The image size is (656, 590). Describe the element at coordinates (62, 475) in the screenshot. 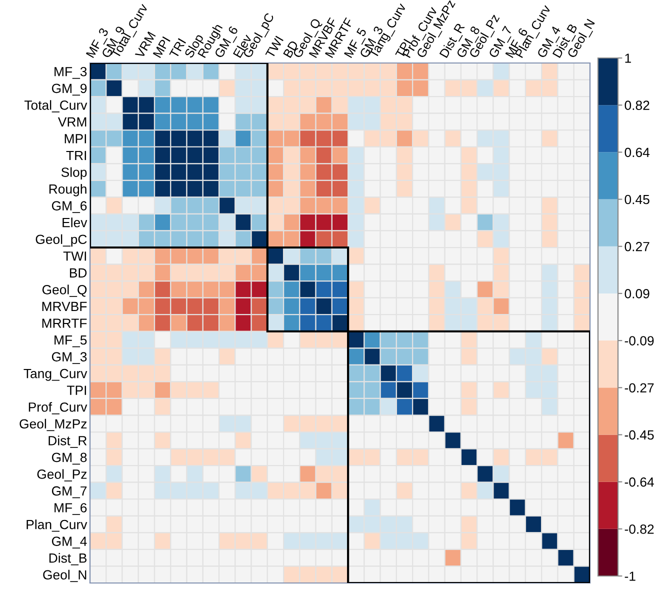

I see `y-tick-label: Geol_Pz` at that location.